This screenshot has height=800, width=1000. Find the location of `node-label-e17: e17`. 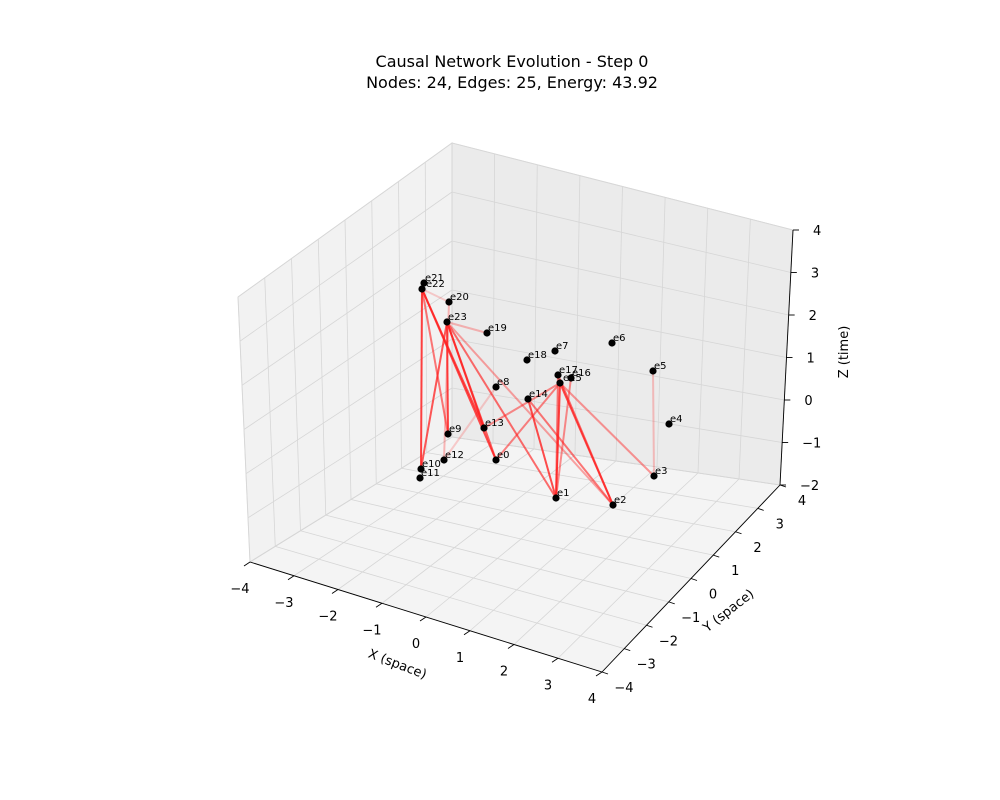

node-label-e17: e17 is located at coordinates (568, 370).